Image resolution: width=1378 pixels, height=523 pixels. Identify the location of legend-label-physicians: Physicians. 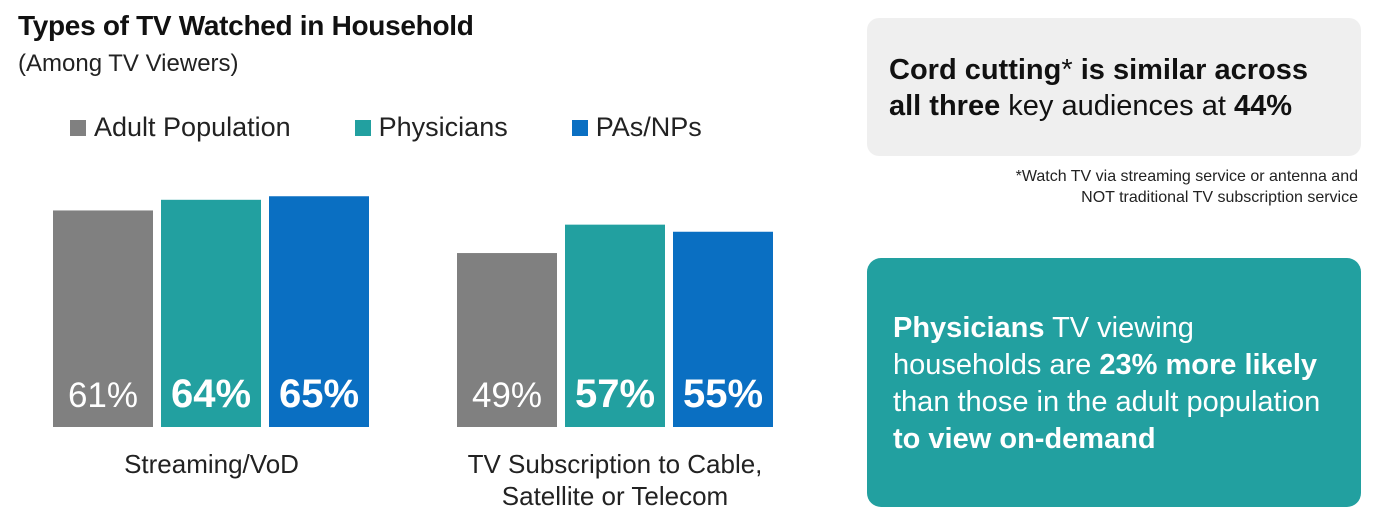
(443, 127).